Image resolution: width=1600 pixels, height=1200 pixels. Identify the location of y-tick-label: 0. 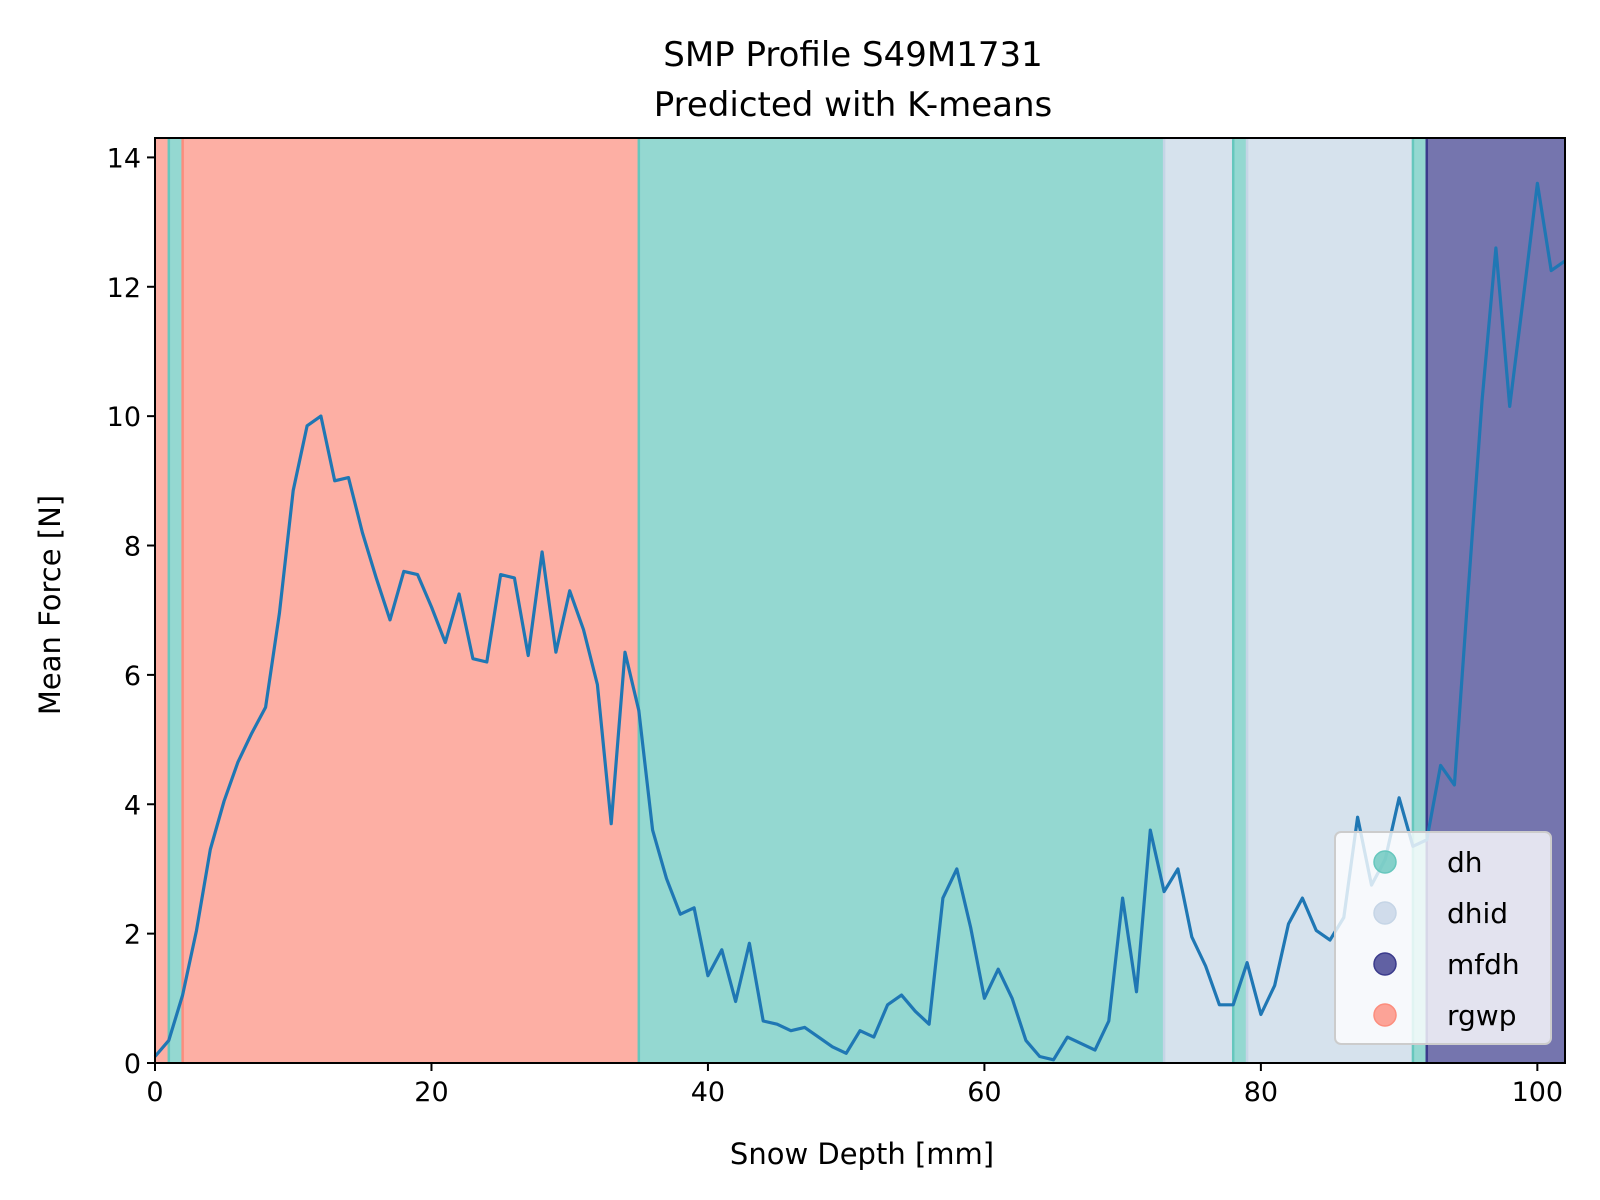
(132, 1064).